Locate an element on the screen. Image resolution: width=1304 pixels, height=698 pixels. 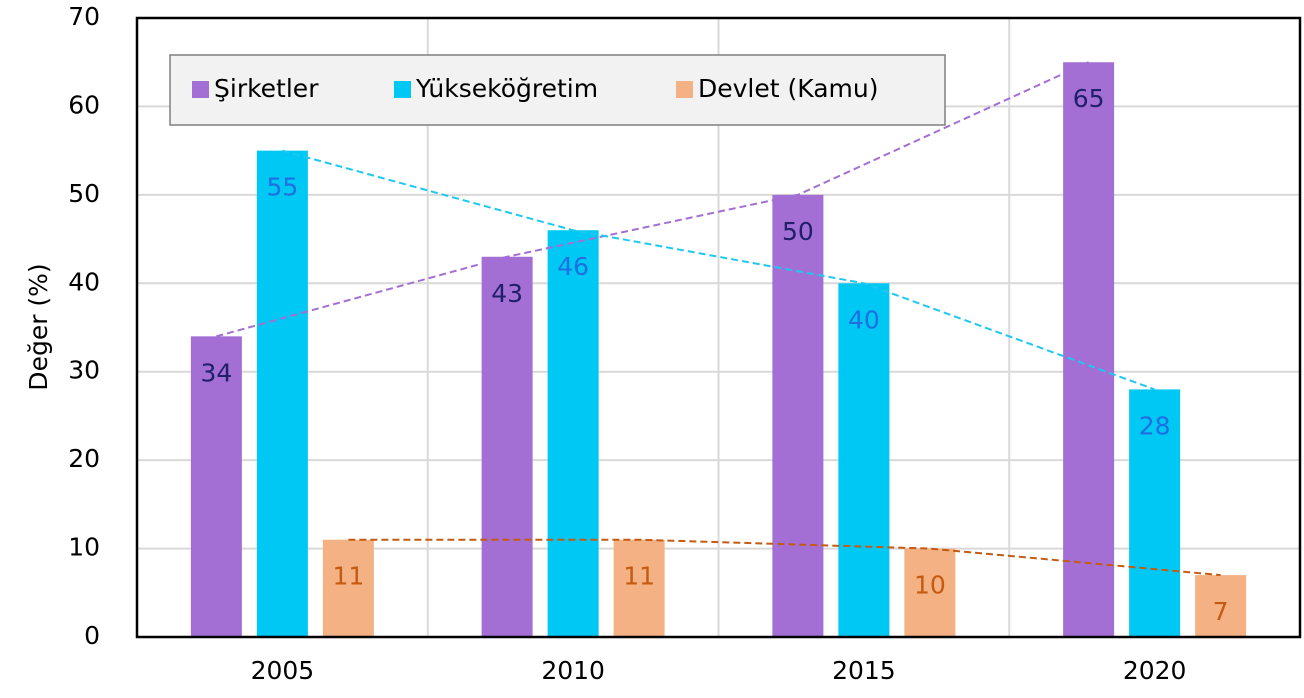
x-tick-label: 2015 is located at coordinates (864, 670).